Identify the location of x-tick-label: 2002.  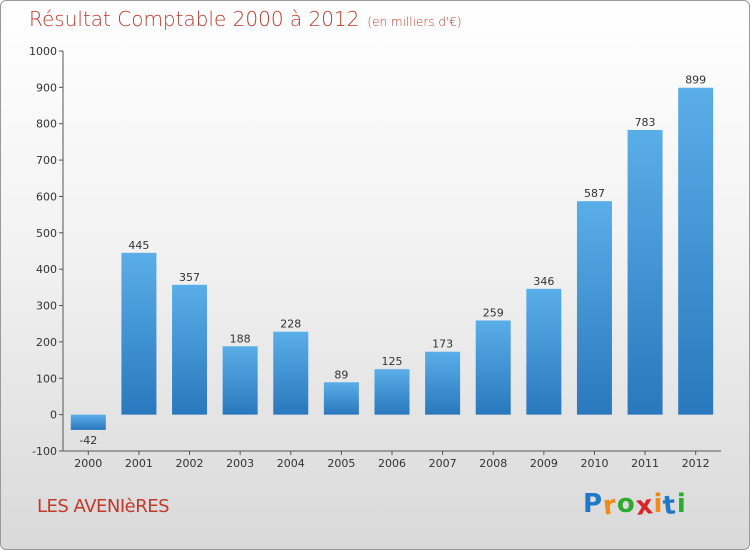
(190, 463).